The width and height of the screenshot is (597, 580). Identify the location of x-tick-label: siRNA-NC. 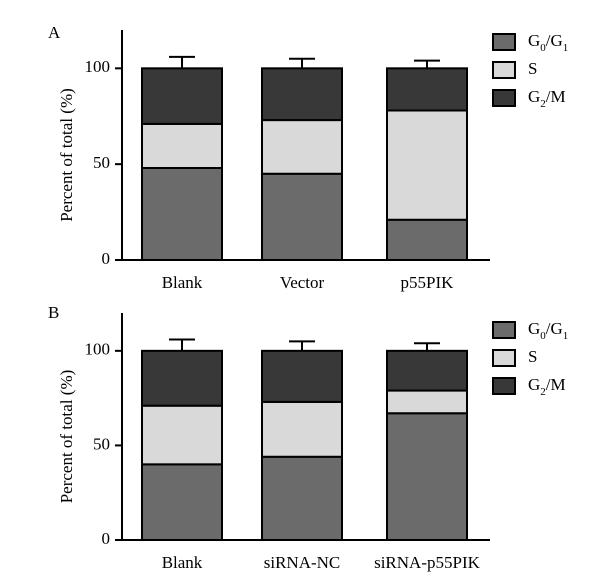
(302, 562).